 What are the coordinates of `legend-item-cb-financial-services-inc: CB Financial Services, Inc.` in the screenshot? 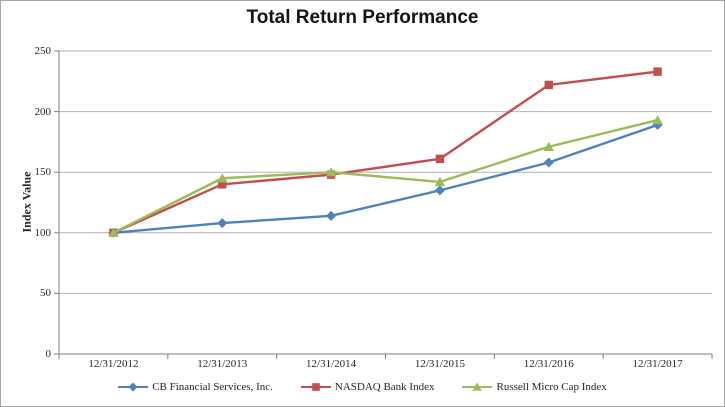 It's located at (195, 387).